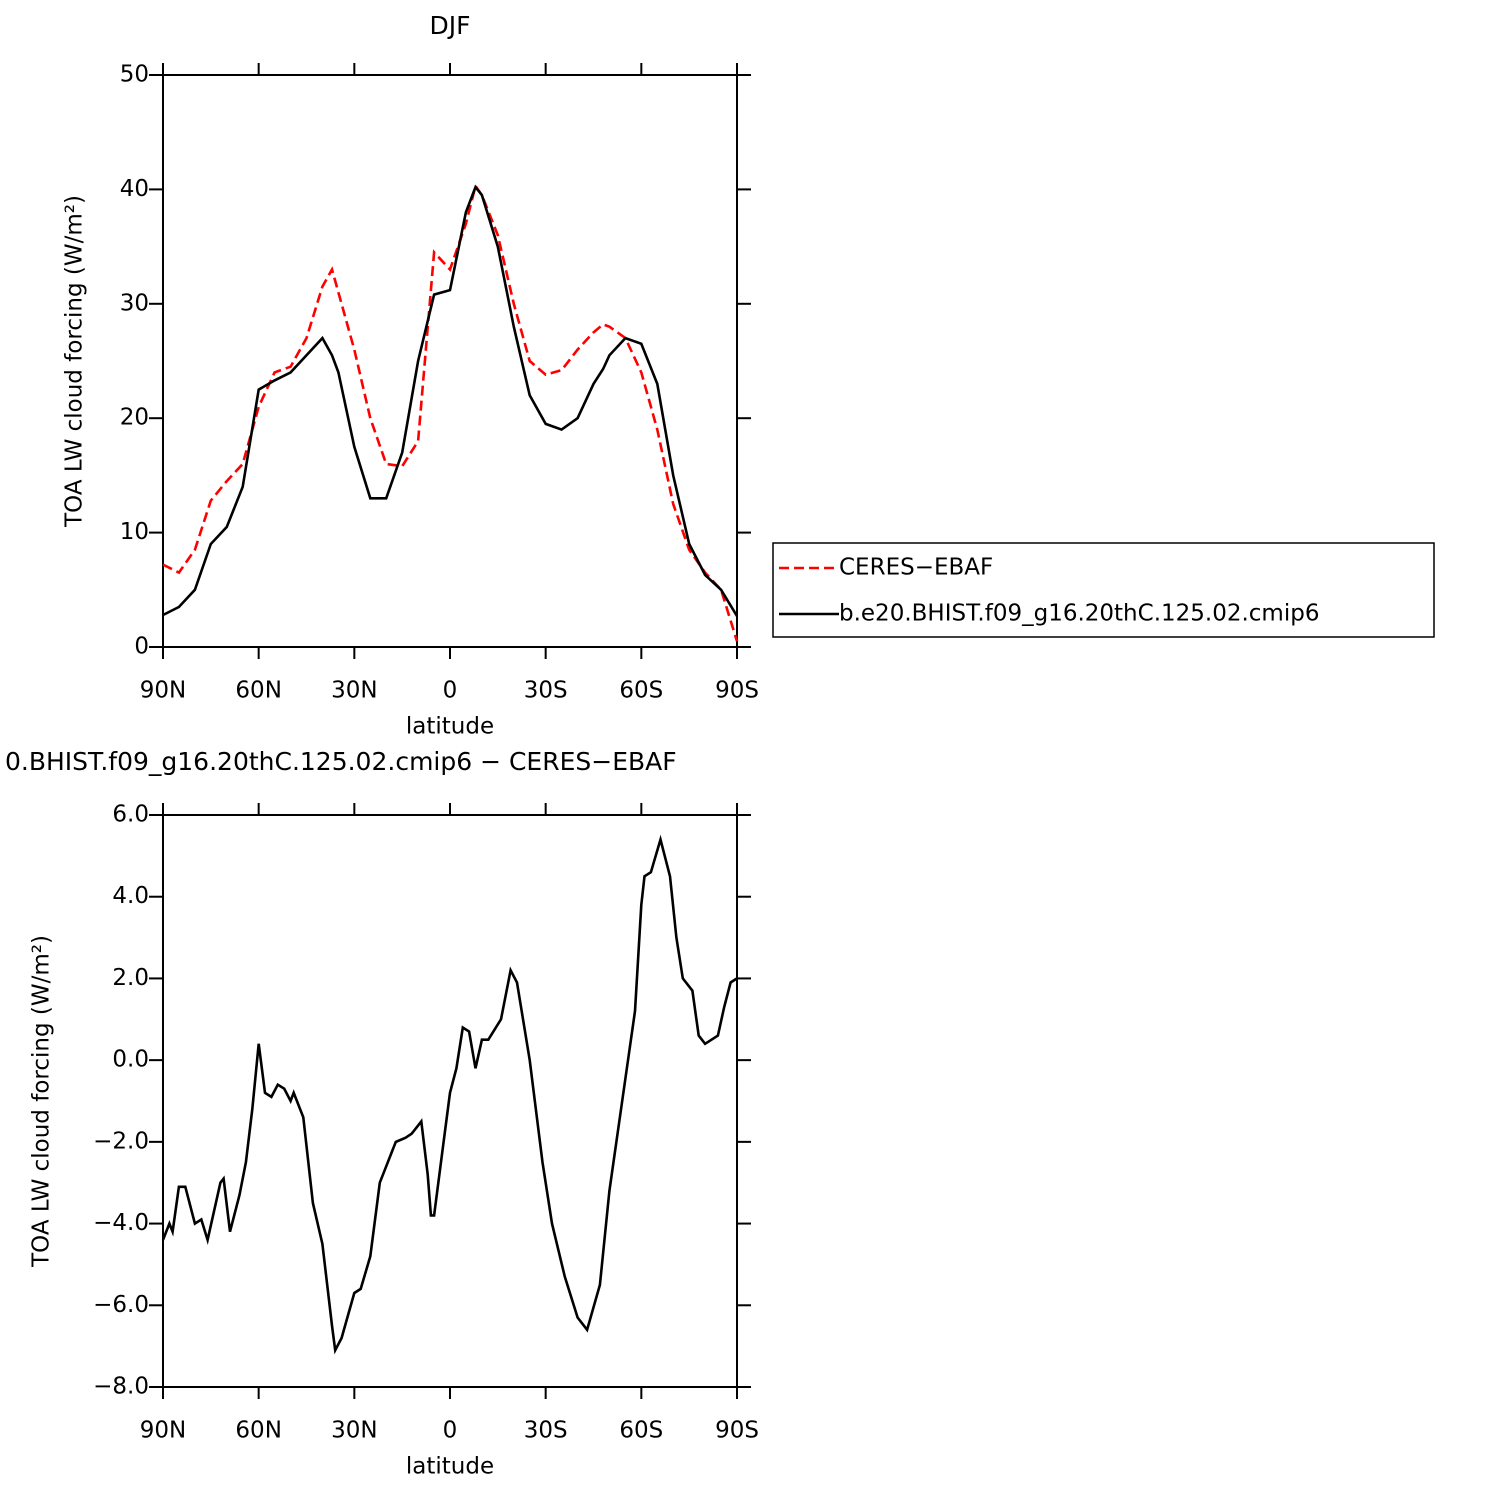 This screenshot has height=1491, width=1491. I want to click on y-tick-label: −8.0, so click(121, 1387).